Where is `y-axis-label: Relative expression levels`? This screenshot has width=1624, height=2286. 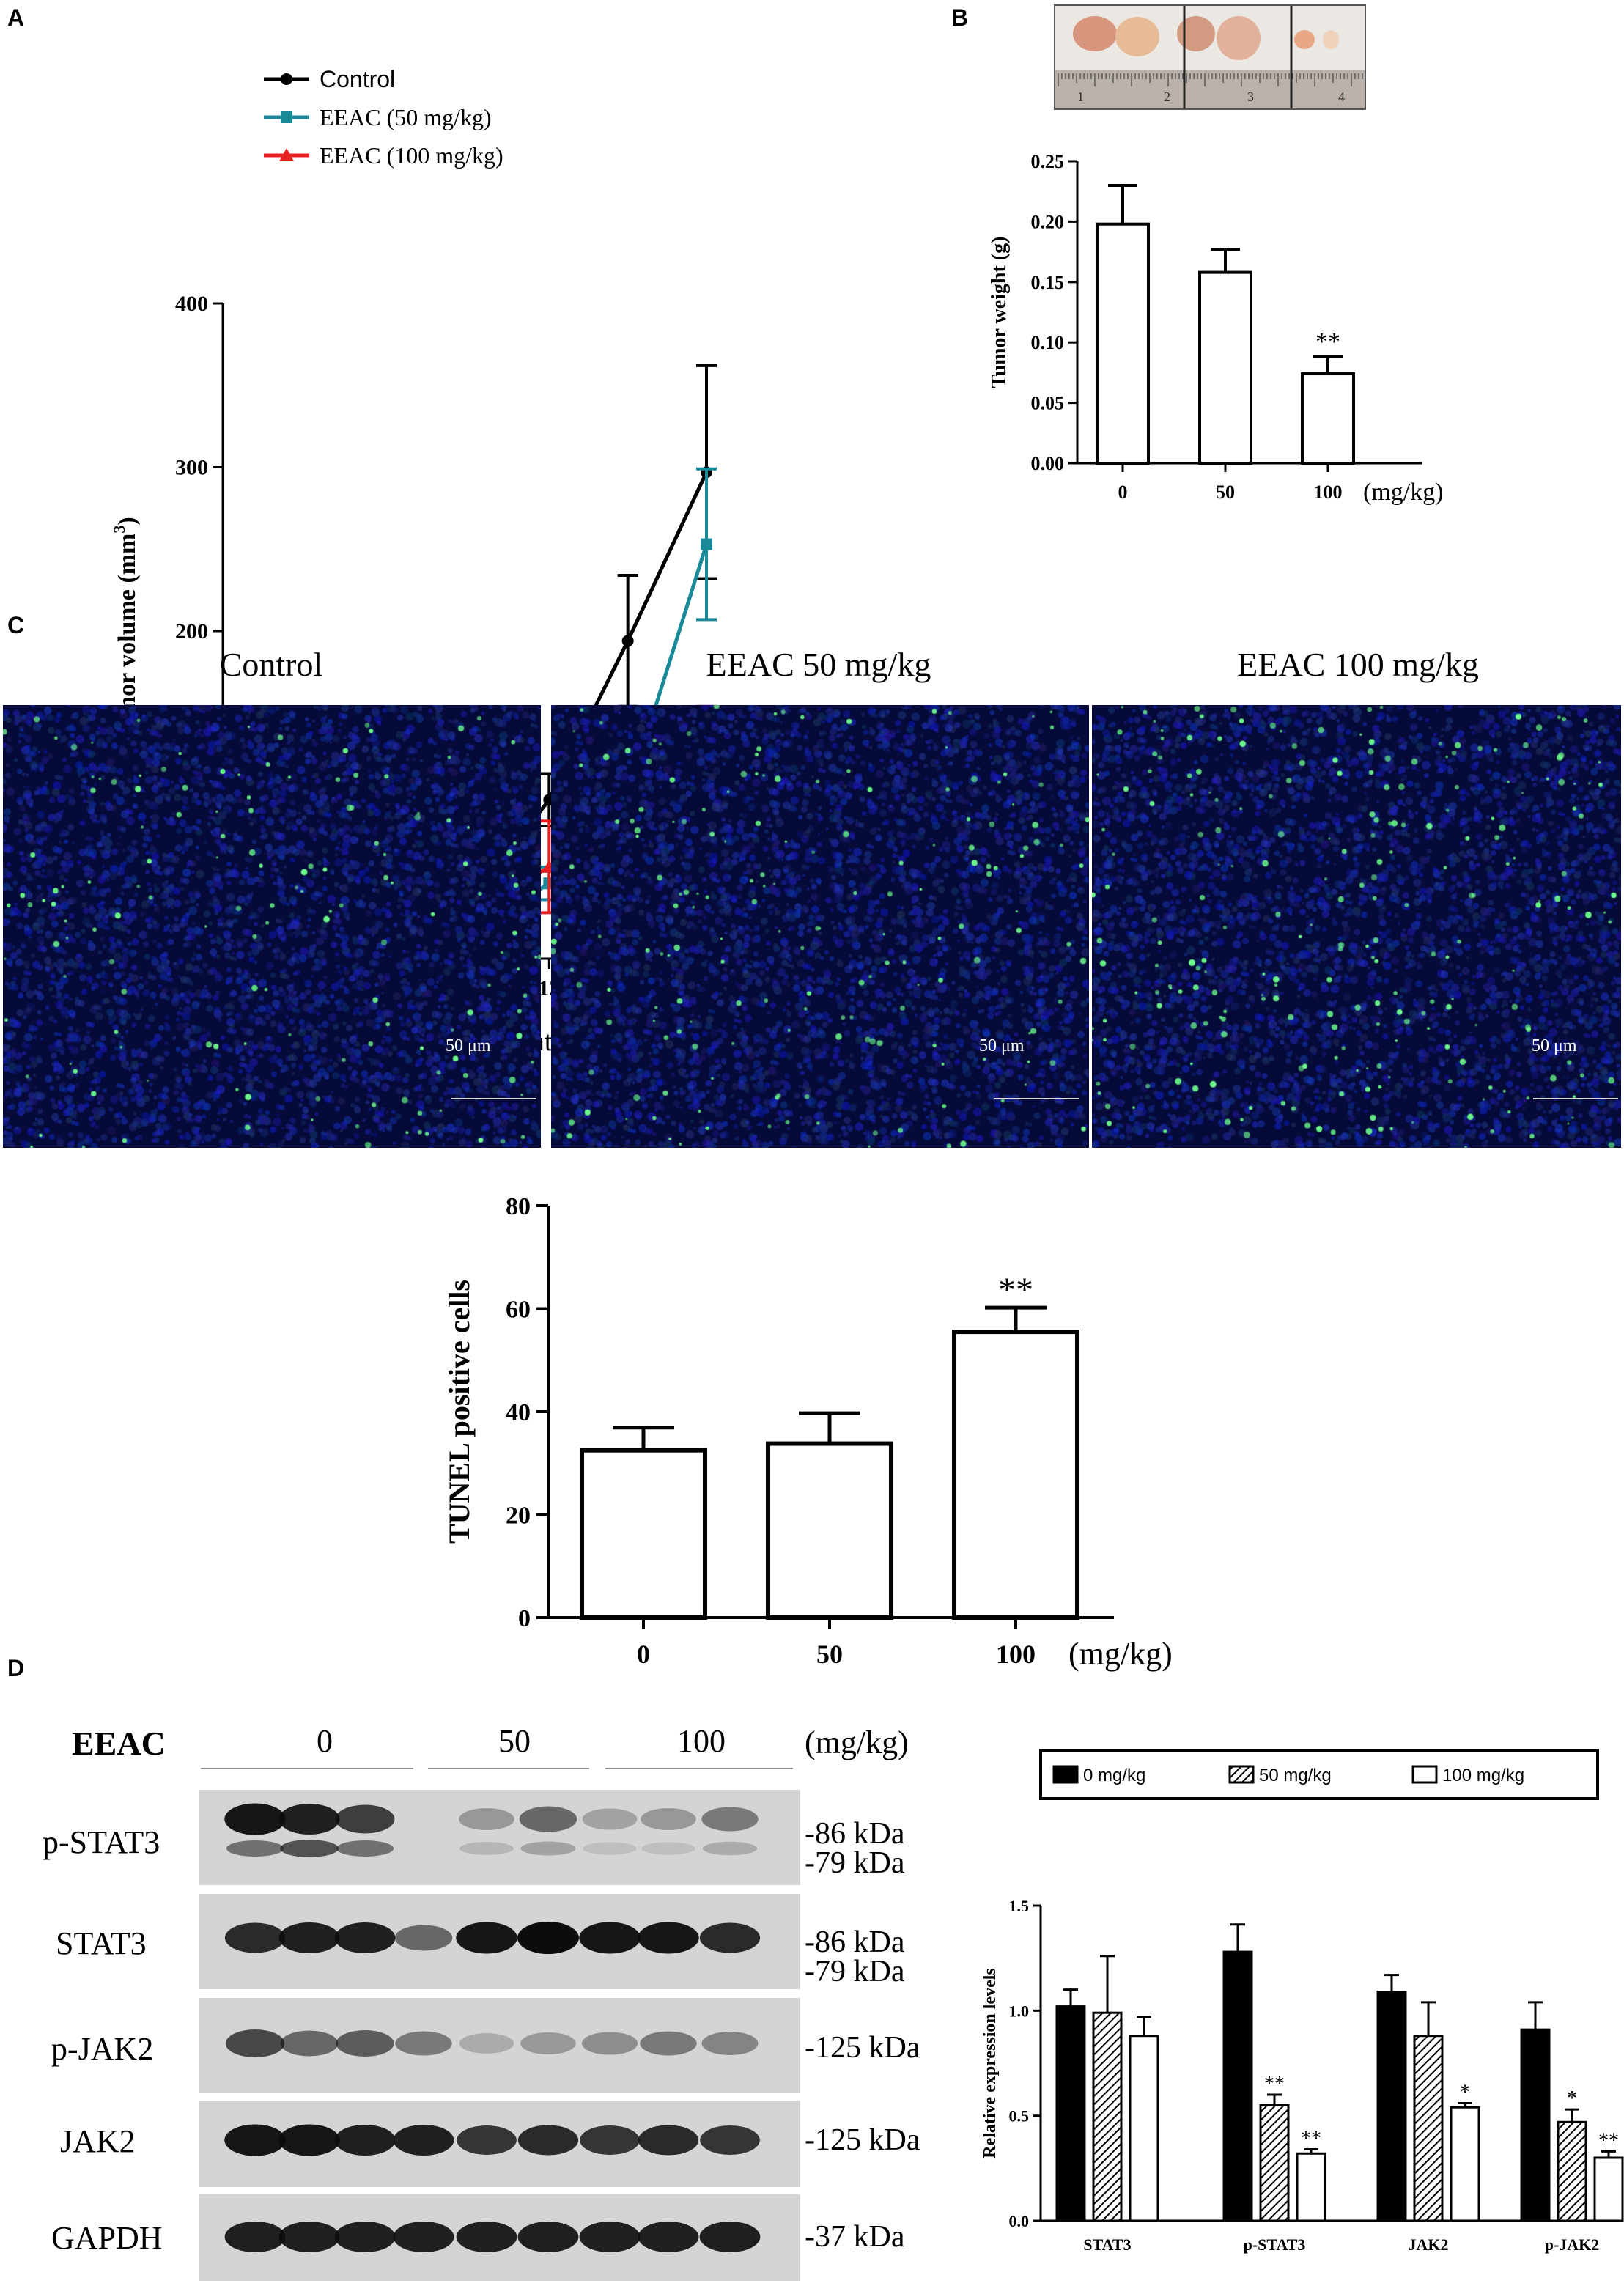
y-axis-label: Relative expression levels is located at coordinates (990, 2063).